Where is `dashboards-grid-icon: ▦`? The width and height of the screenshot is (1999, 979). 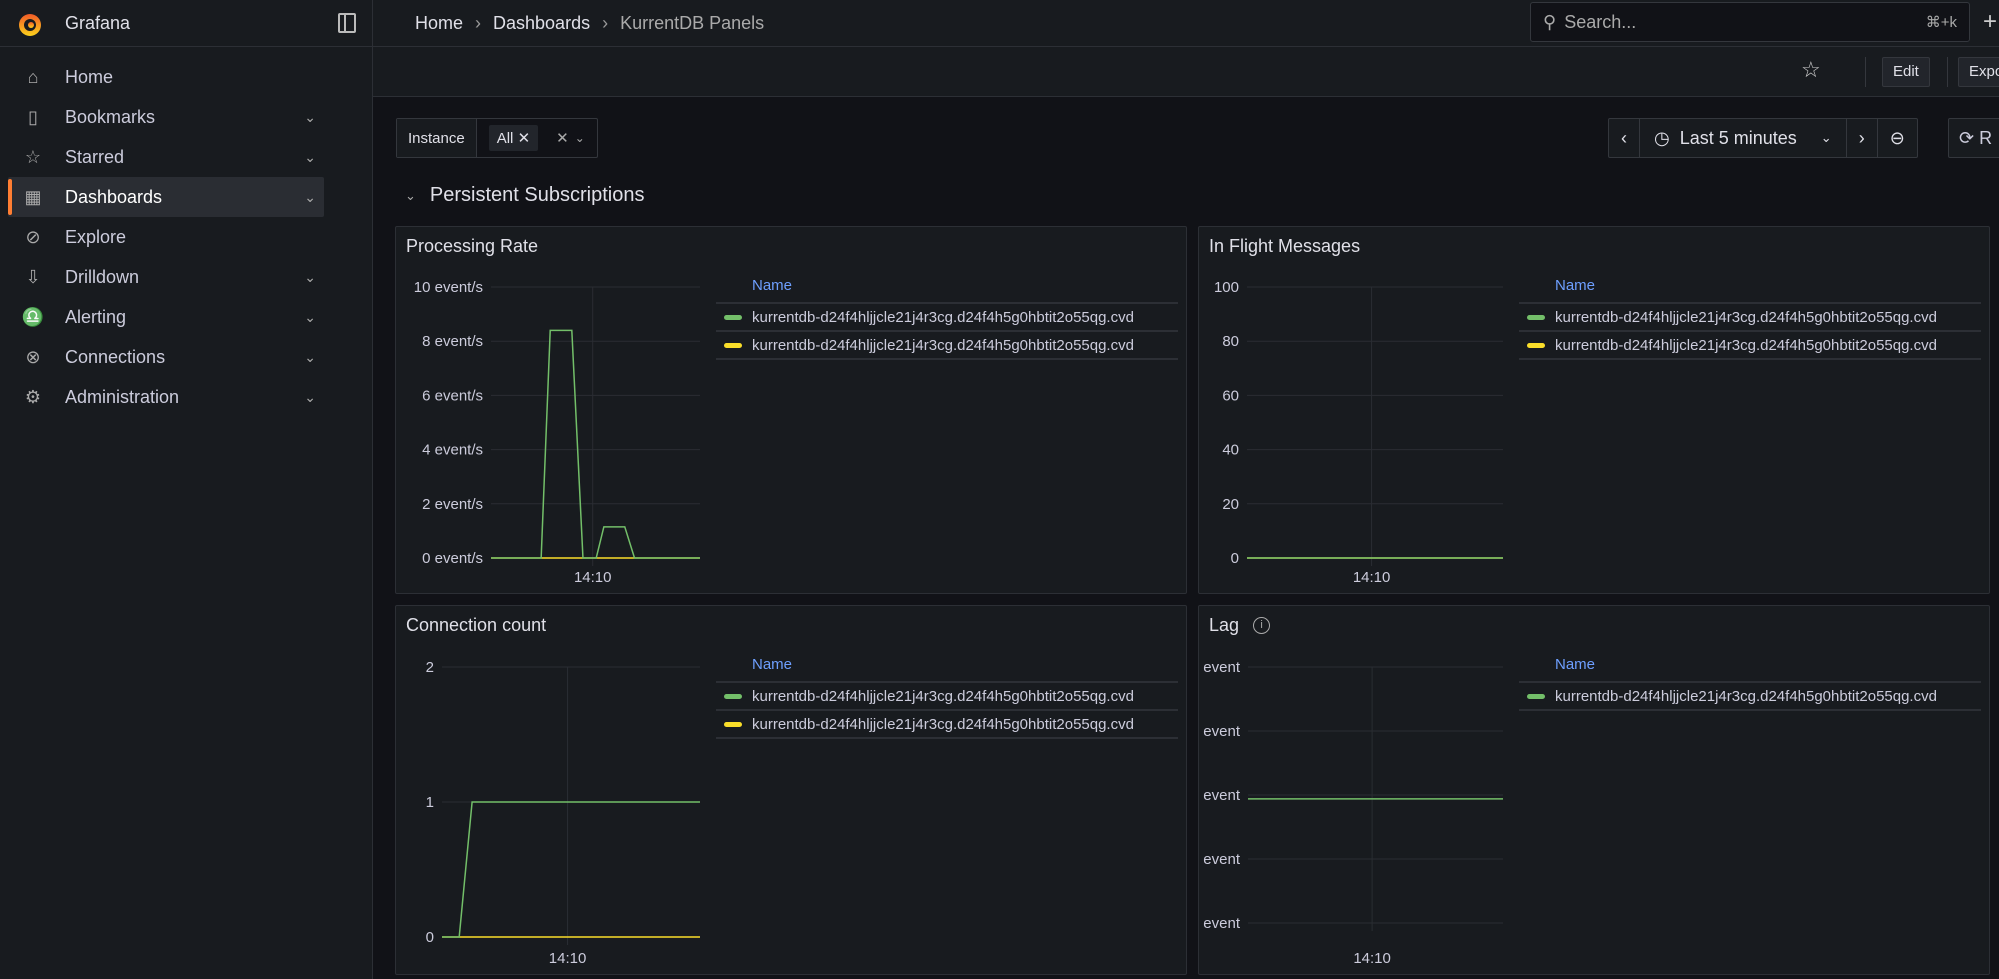
dashboards-grid-icon: ▦ is located at coordinates (33, 196).